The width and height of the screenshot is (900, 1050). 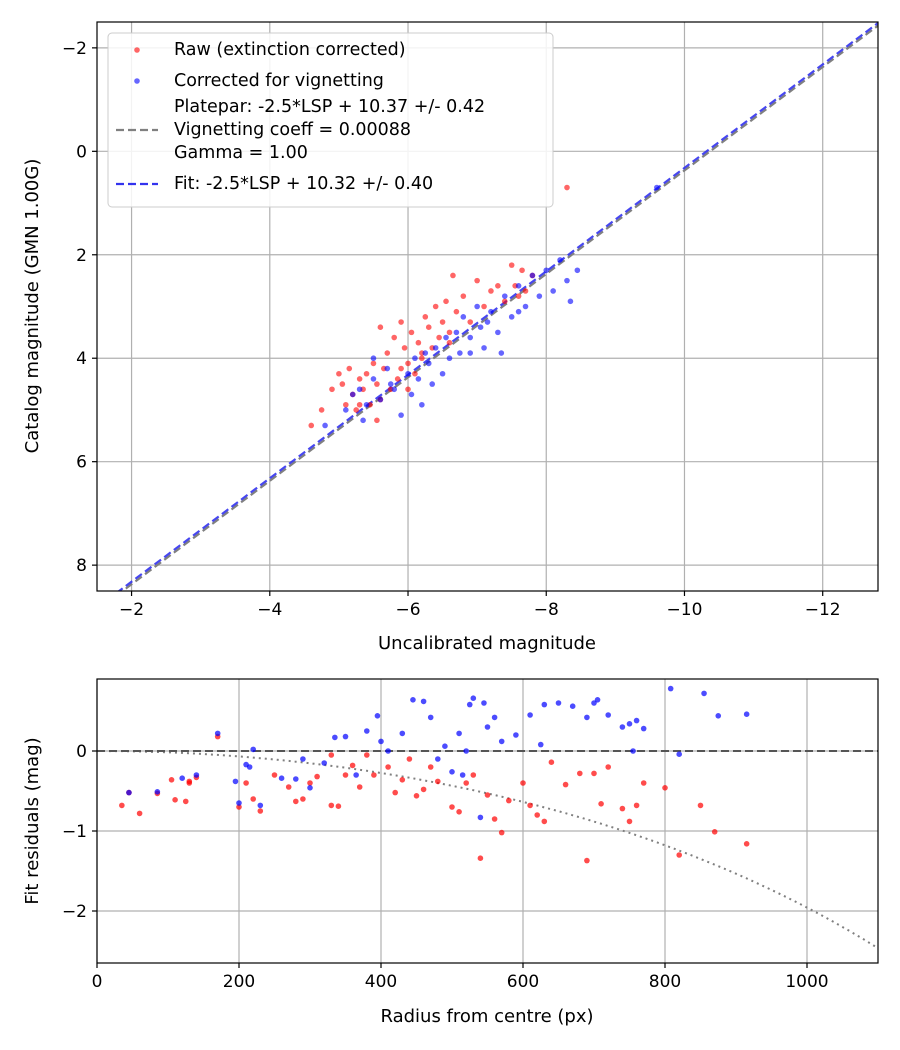 I want to click on legend-label: Vignetting coeff = 0.00088, so click(x=292, y=130).